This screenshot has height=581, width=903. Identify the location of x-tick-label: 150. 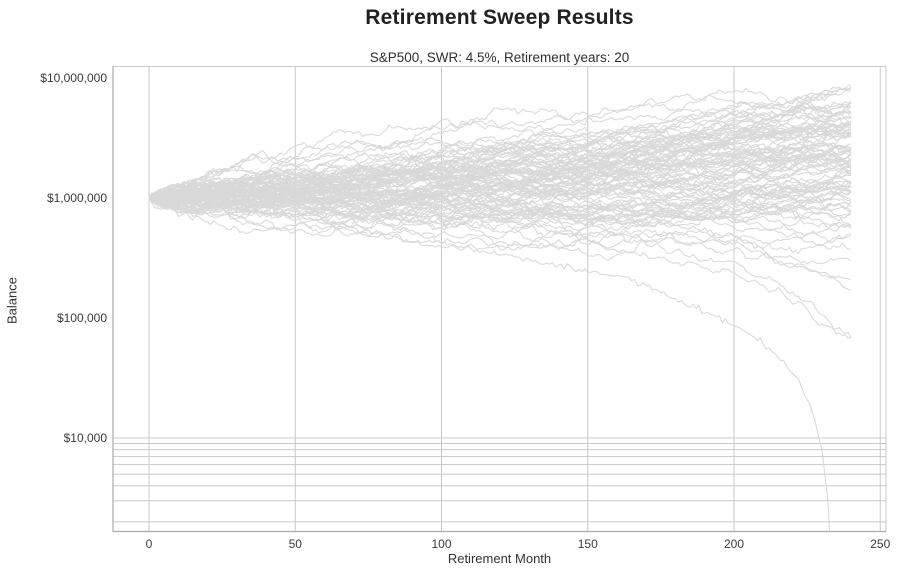
(587, 544).